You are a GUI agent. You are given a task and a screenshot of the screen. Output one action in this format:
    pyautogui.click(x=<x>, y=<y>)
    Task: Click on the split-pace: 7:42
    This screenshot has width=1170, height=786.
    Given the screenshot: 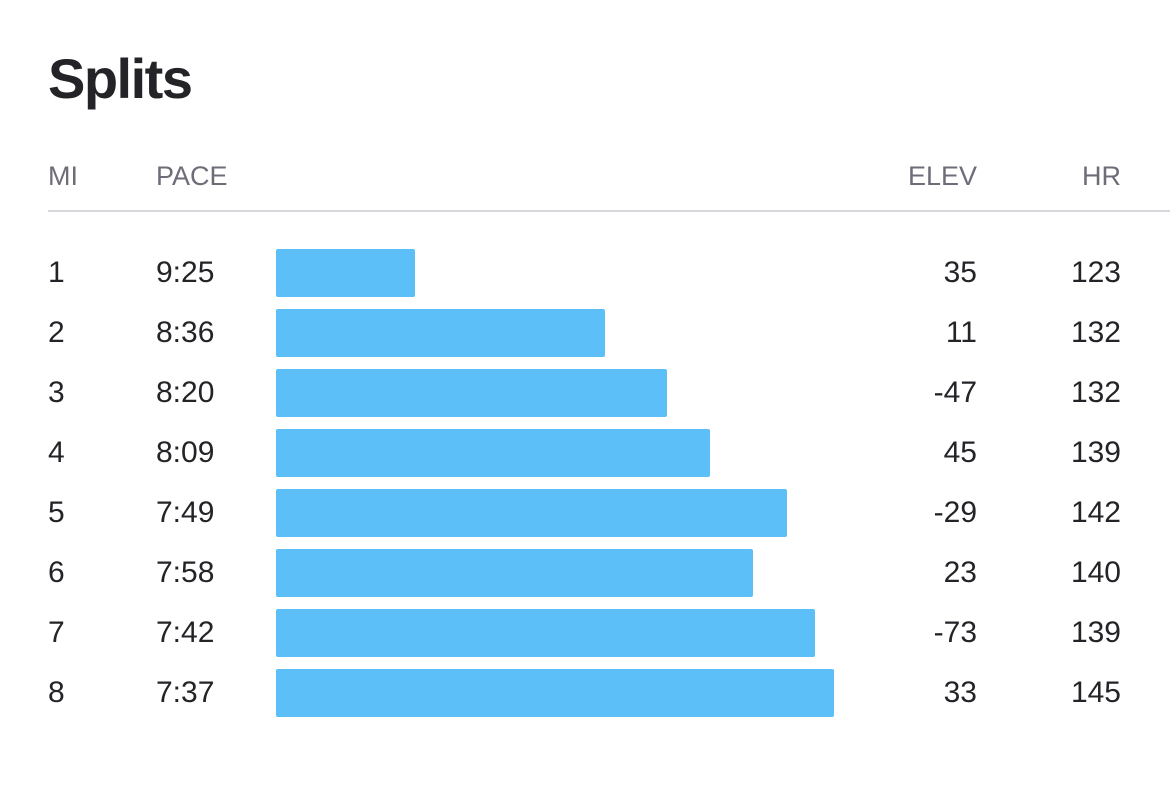 What is the action you would take?
    pyautogui.click(x=185, y=632)
    